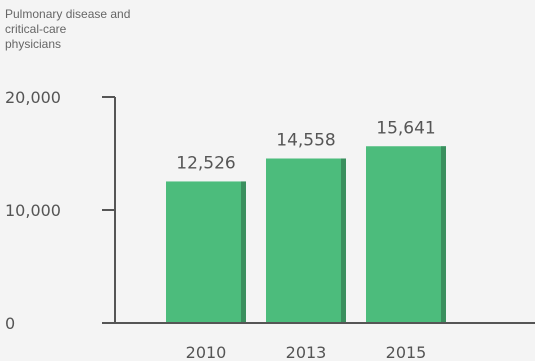  Describe the element at coordinates (68, 14) in the screenshot. I see `y-axis-title-line-1: Pulmonary disease and` at that location.